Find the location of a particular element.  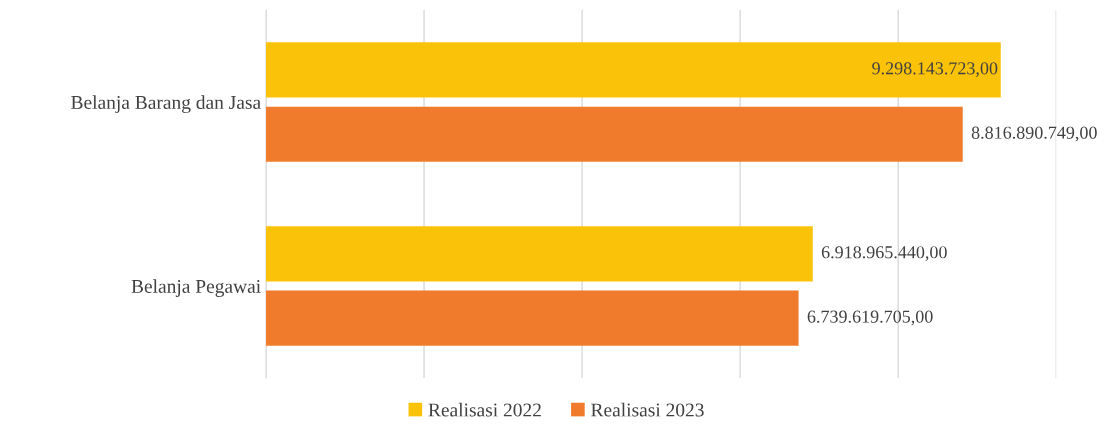

data-label: 6.739.619.705,00 is located at coordinates (870, 318).